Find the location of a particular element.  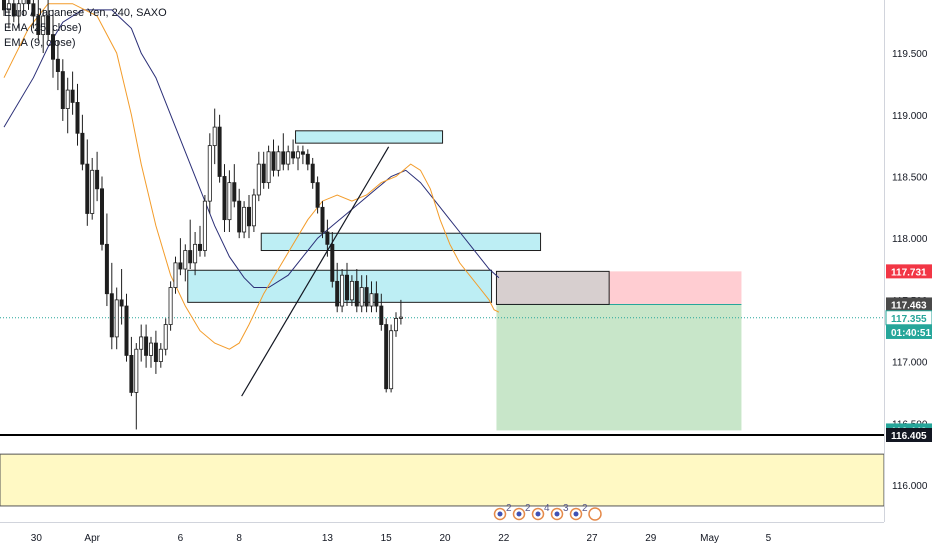

y-tick-label: 116.000 is located at coordinates (910, 486).